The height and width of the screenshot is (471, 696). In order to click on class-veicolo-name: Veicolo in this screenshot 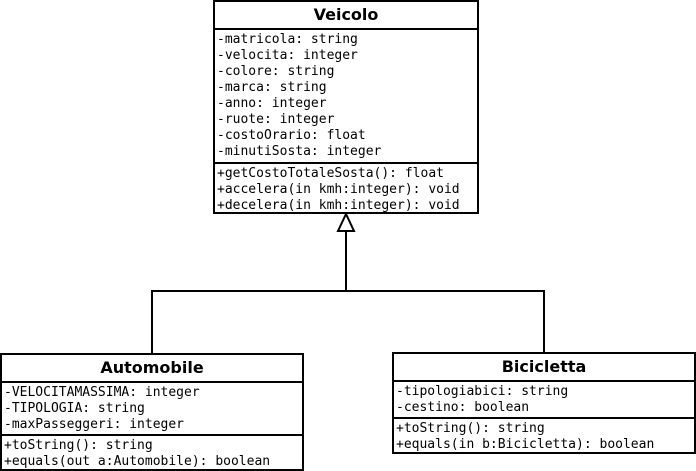, I will do `click(346, 16)`.